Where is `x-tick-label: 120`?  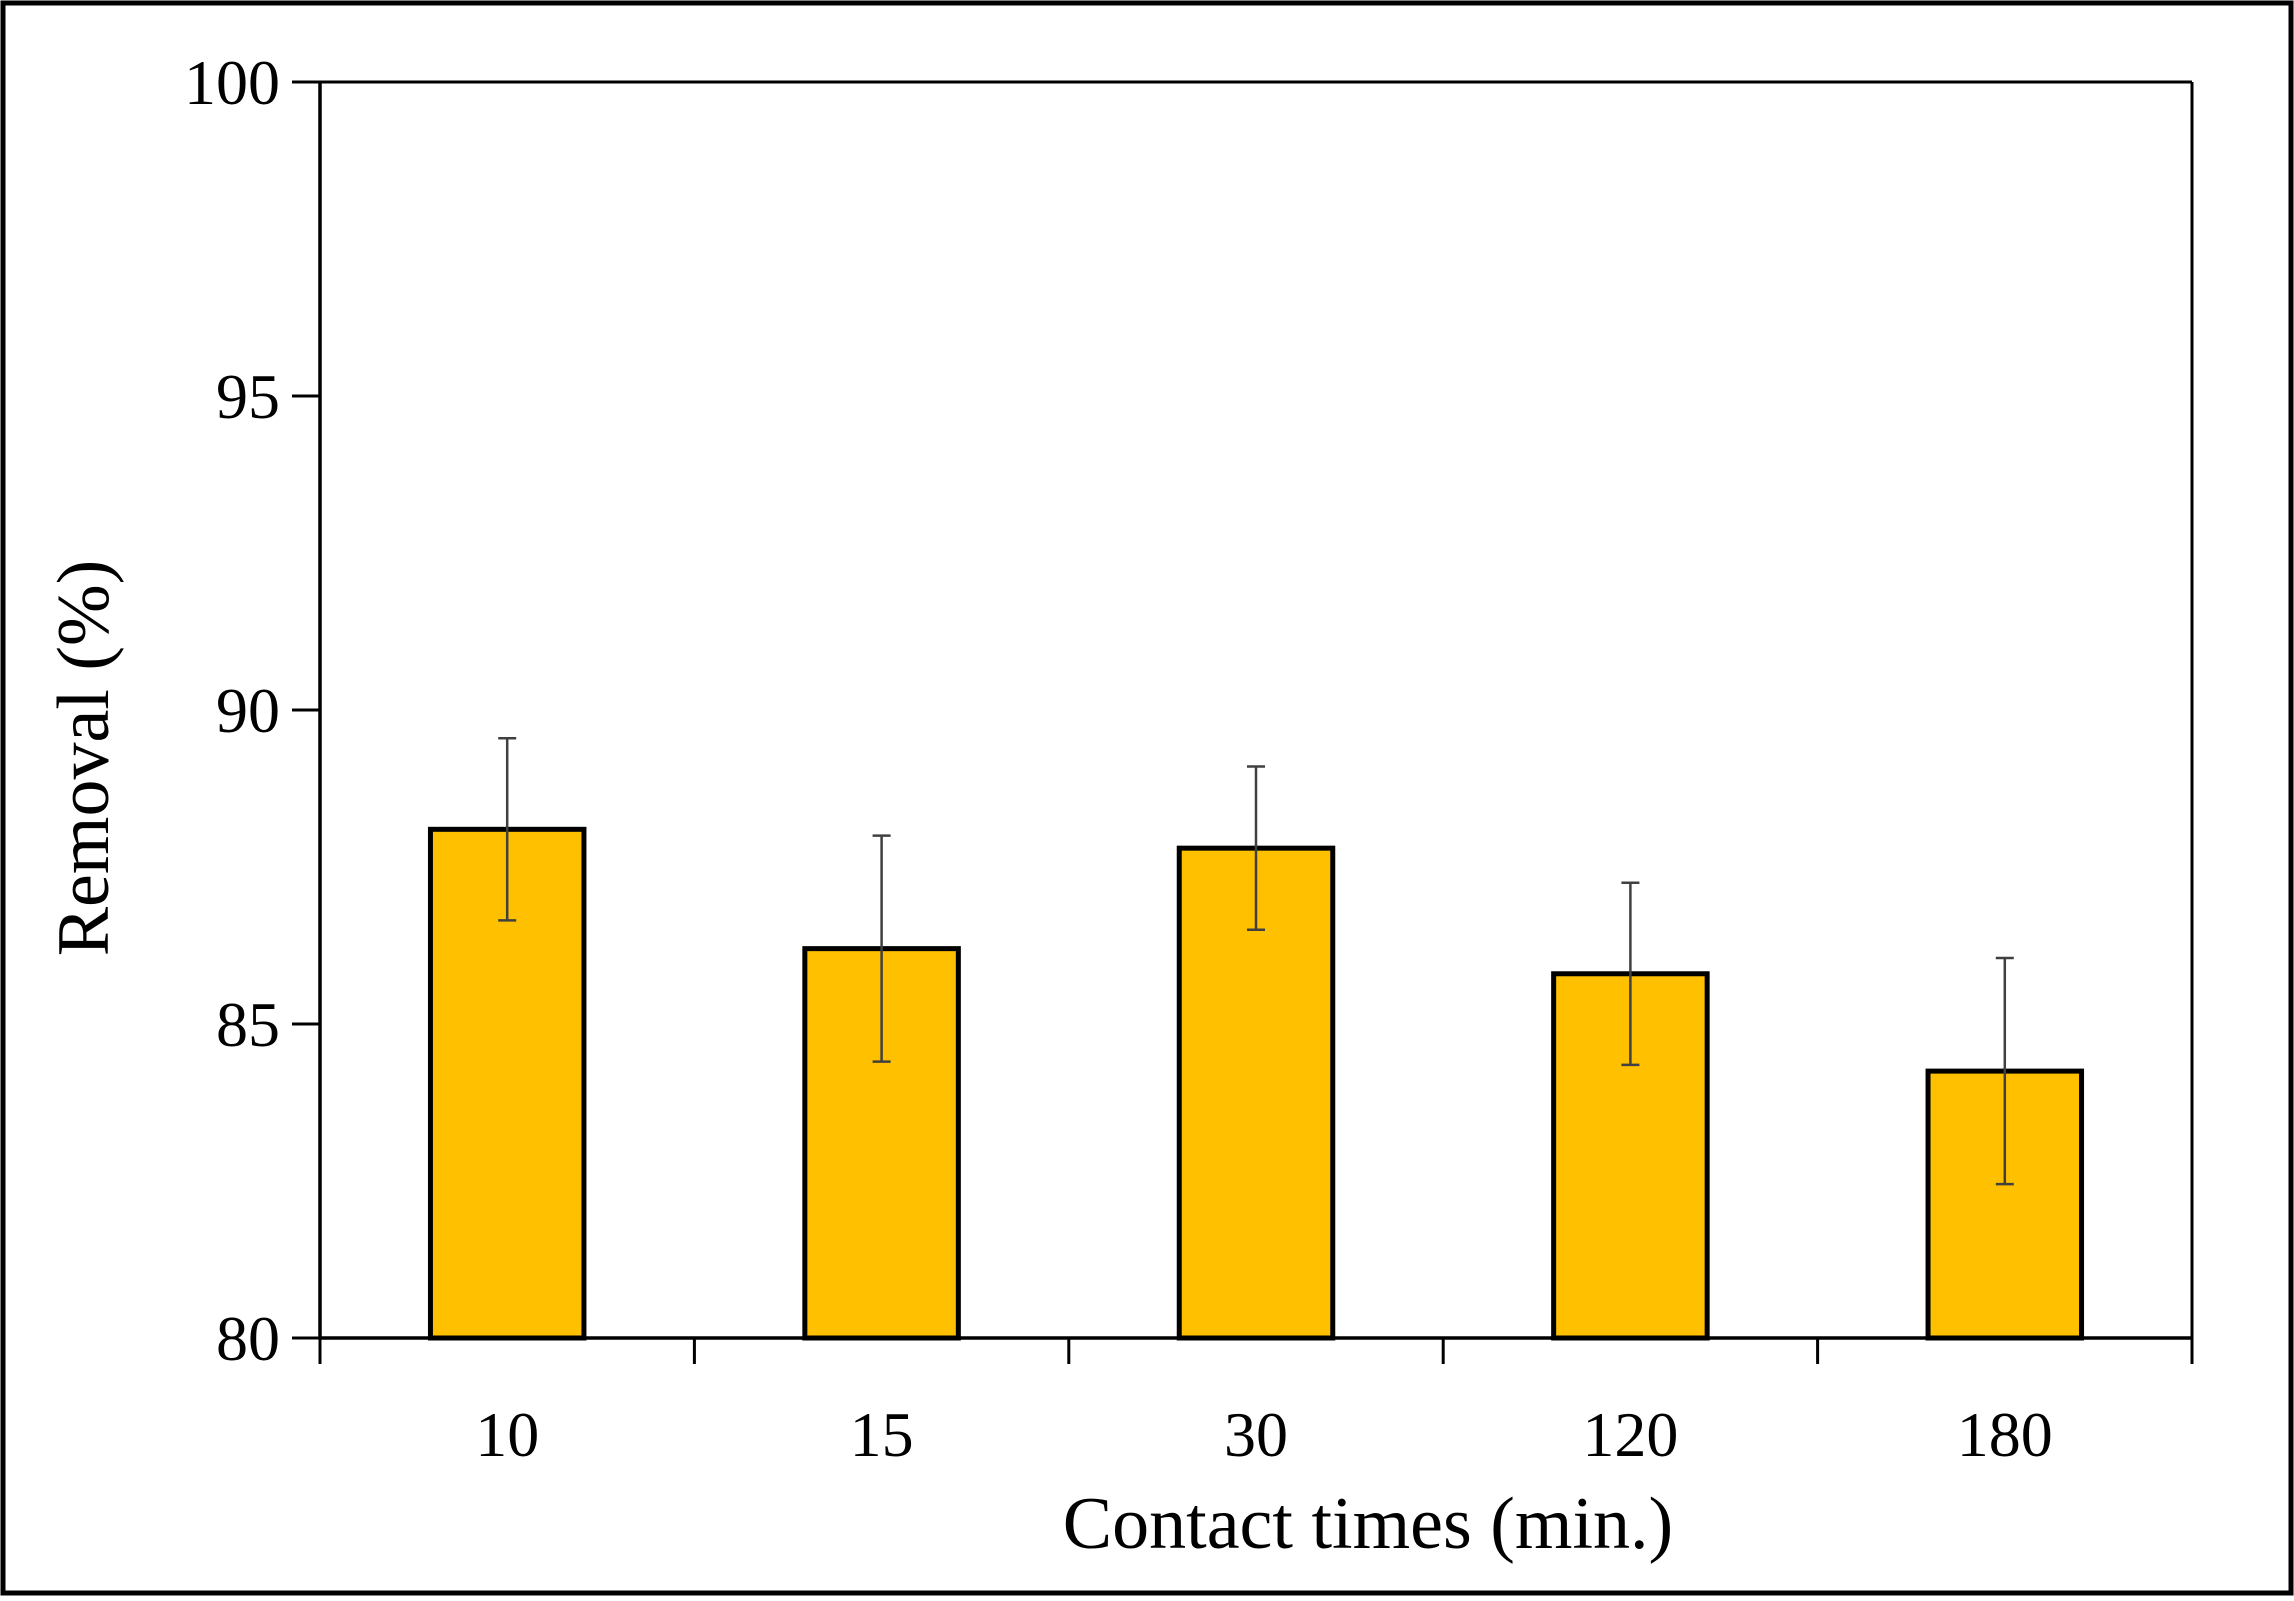 x-tick-label: 120 is located at coordinates (1630, 1434).